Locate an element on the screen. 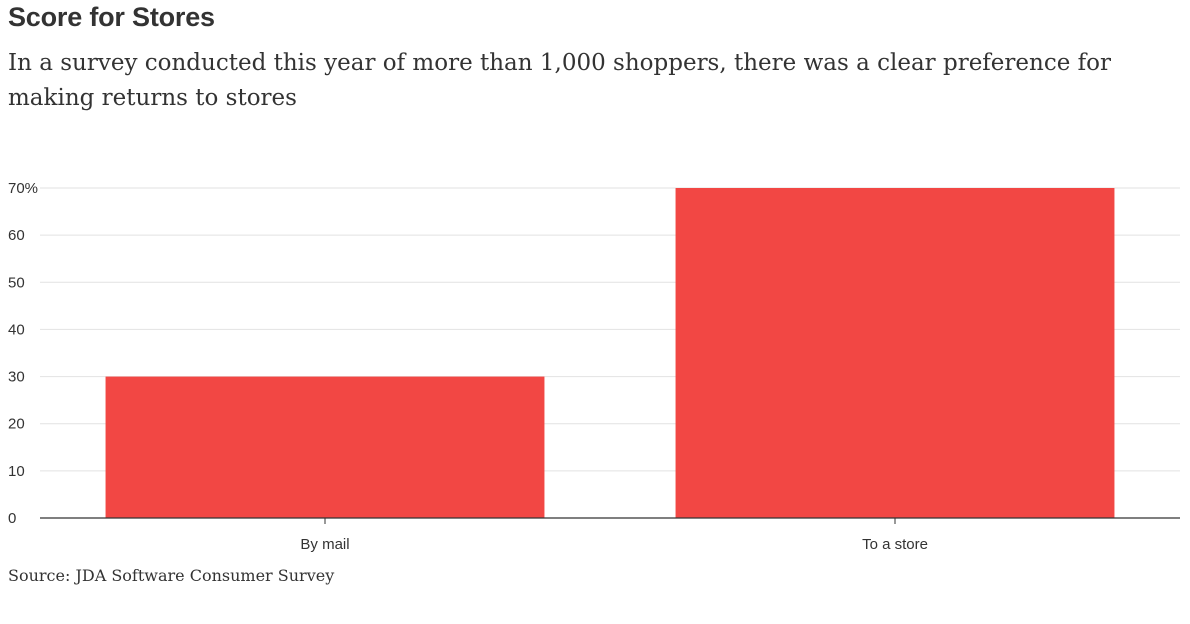 This screenshot has height=624, width=1190. y-tick-label: 20 is located at coordinates (16, 424).